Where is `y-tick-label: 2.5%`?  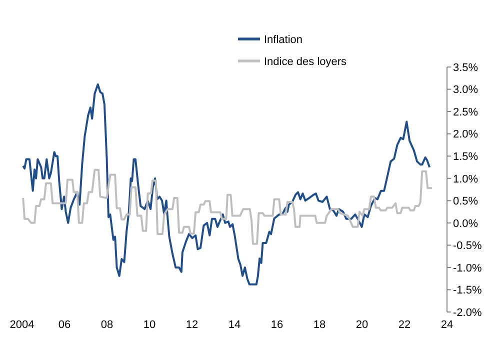 y-tick-label: 2.5% is located at coordinates (465, 112).